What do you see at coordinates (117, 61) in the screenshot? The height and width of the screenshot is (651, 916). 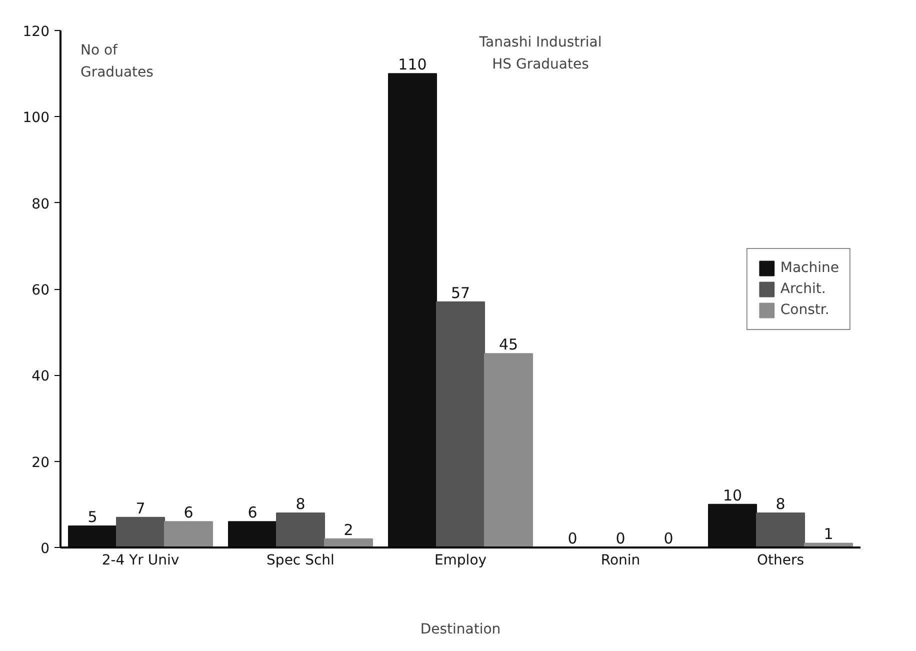 I see `y-axis-title: No of Graduates` at bounding box center [117, 61].